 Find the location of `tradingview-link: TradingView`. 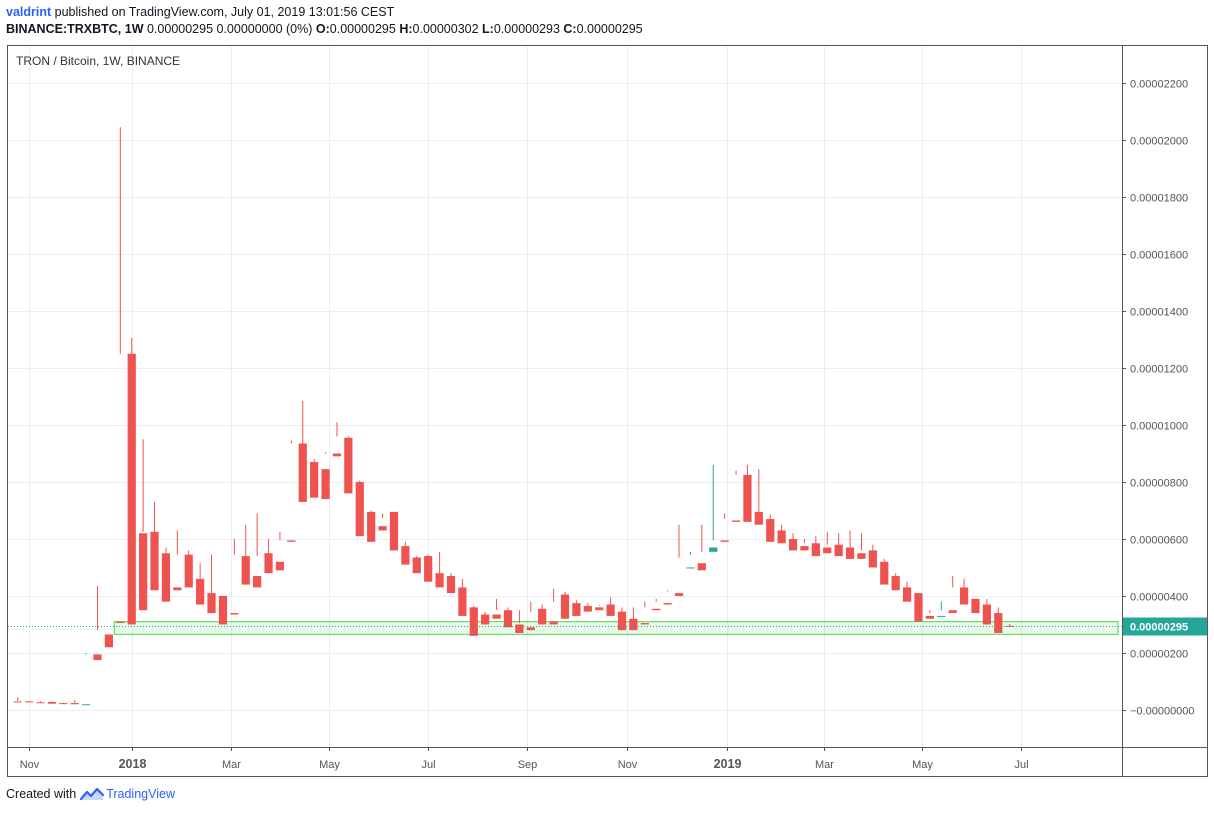

tradingview-link: TradingView is located at coordinates (127, 794).